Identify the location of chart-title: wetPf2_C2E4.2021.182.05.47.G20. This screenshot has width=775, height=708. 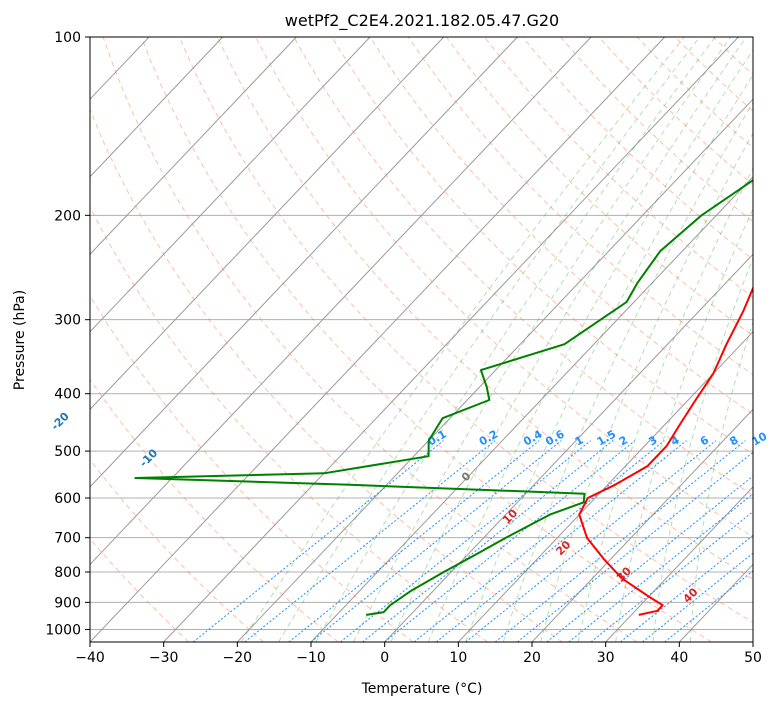
(422, 21).